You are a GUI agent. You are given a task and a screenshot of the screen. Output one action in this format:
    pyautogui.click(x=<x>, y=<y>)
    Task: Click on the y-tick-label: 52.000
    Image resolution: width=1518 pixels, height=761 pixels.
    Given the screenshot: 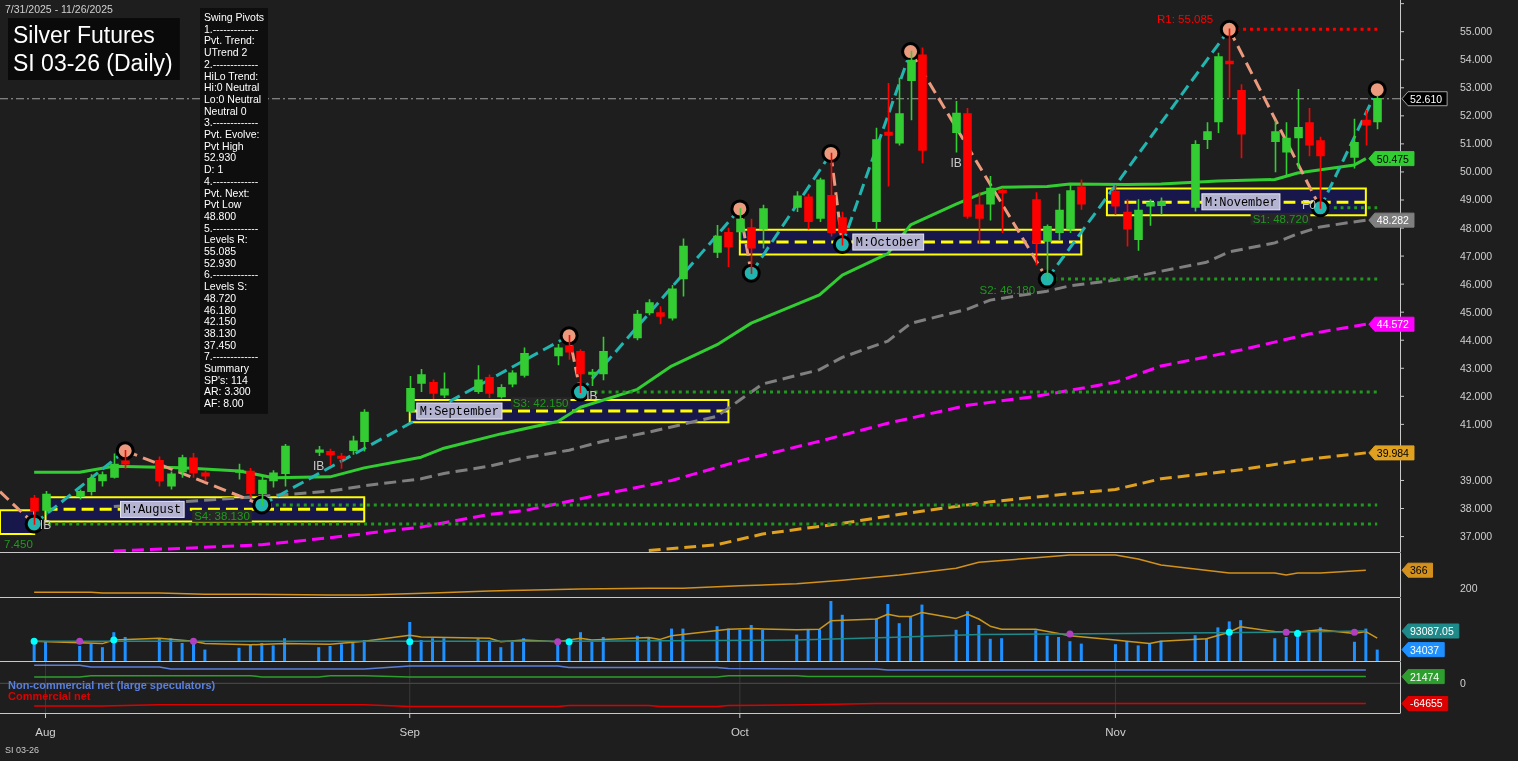 What is the action you would take?
    pyautogui.click(x=1476, y=115)
    